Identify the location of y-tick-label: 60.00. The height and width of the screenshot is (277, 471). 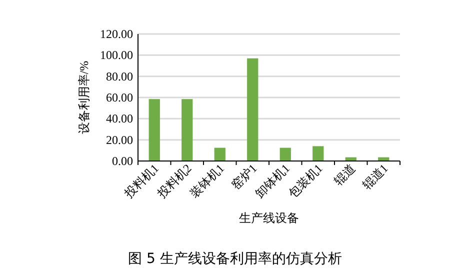
(119, 97).